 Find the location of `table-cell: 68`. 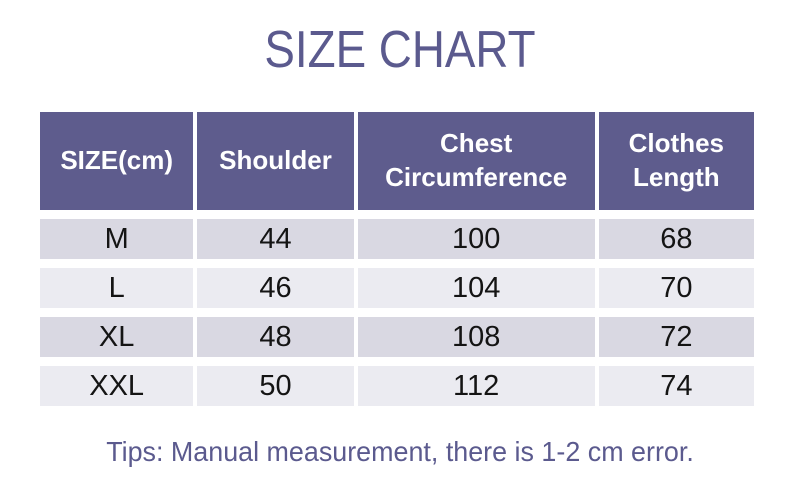

table-cell: 68 is located at coordinates (676, 239).